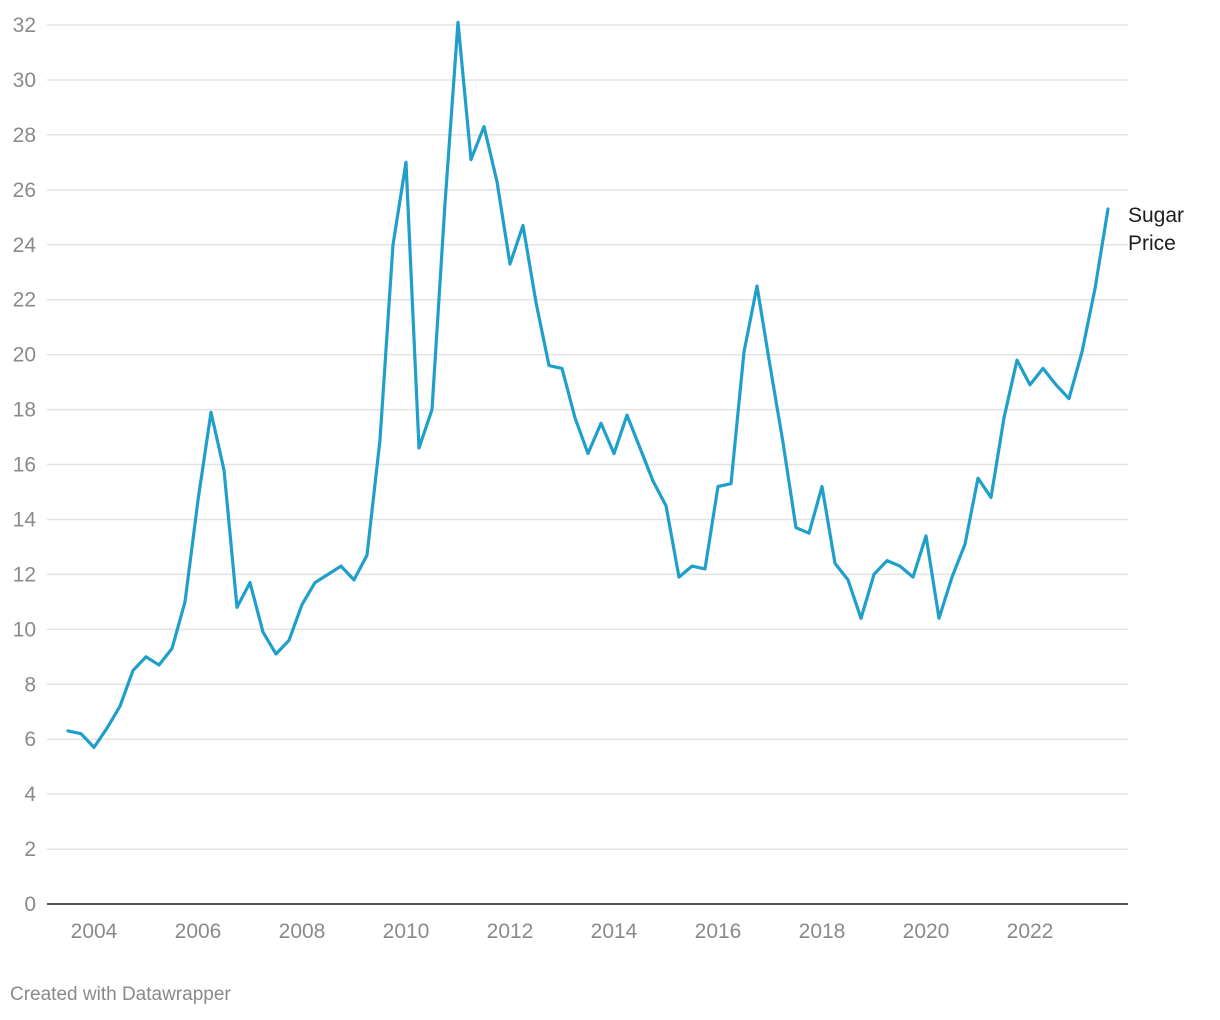  What do you see at coordinates (510, 931) in the screenshot?
I see `x-tick-label: 2012` at bounding box center [510, 931].